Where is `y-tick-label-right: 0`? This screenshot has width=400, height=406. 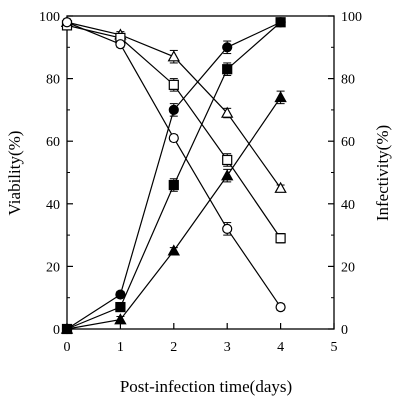
y-tick-label-right: 0 is located at coordinates (344, 330).